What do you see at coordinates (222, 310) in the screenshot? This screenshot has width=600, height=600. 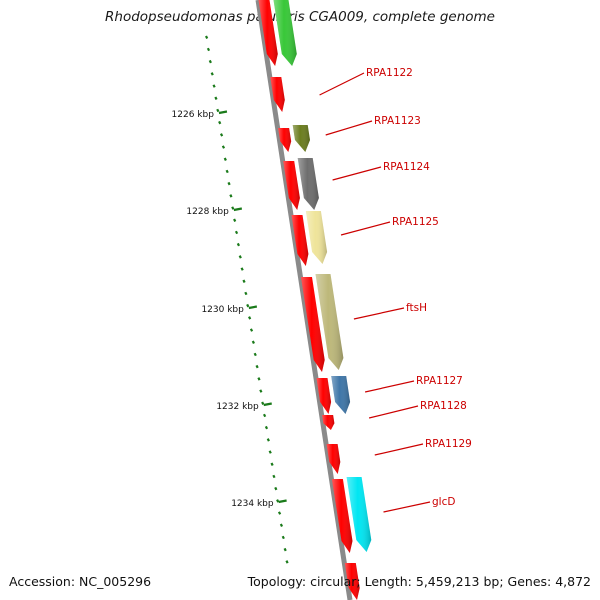 I see `kbp-label: 1230 kbp` at bounding box center [222, 310].